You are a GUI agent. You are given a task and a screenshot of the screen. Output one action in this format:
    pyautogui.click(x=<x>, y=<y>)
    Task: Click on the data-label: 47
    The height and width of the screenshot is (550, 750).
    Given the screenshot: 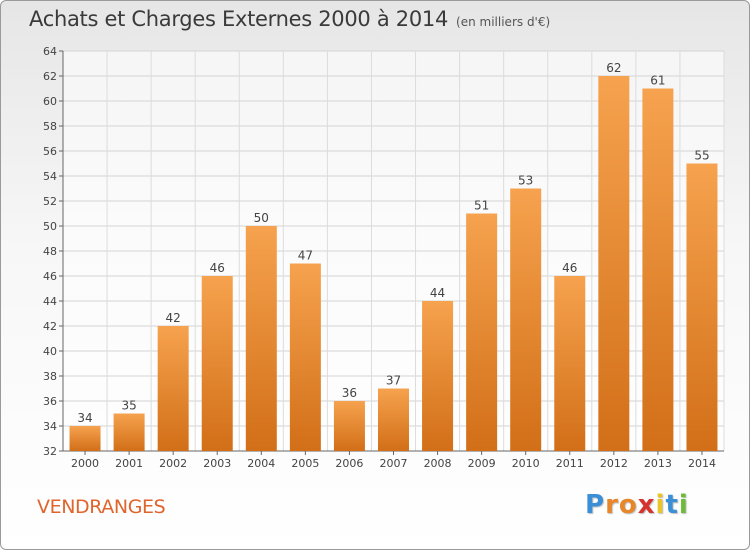 What is the action you would take?
    pyautogui.click(x=305, y=256)
    